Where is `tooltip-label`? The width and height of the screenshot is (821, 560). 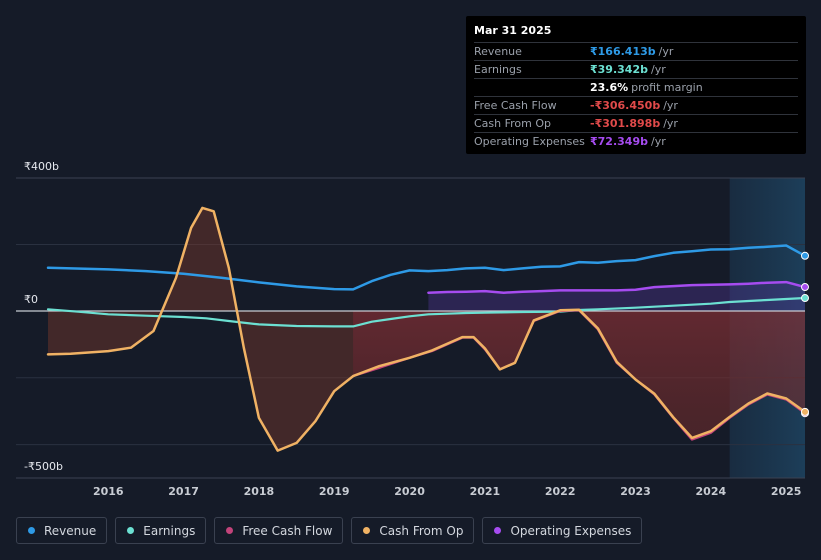 tooltip-label is located at coordinates (532, 87).